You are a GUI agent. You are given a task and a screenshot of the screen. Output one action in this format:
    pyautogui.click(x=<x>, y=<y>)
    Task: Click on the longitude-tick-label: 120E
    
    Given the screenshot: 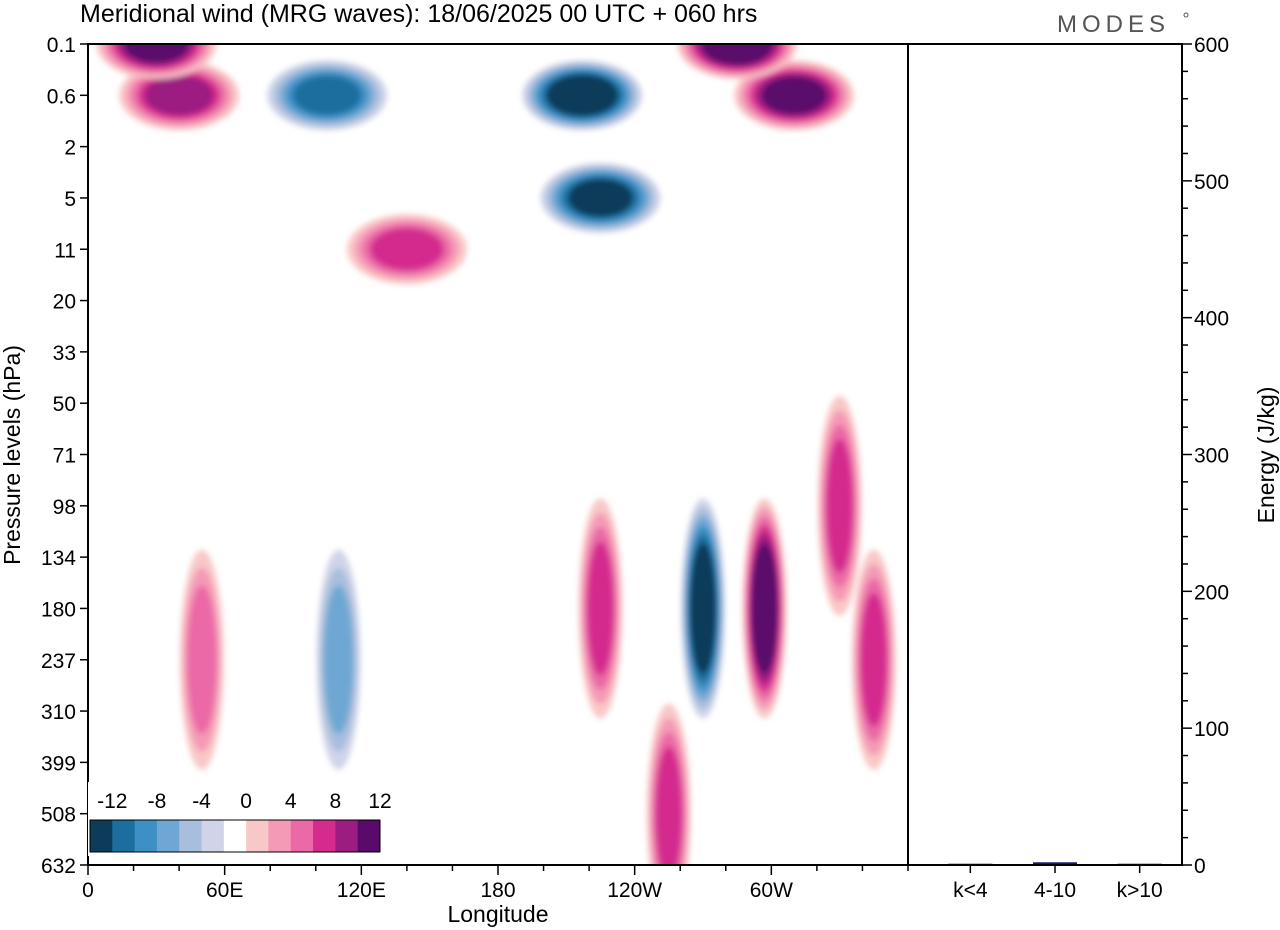 What is the action you would take?
    pyautogui.click(x=361, y=890)
    